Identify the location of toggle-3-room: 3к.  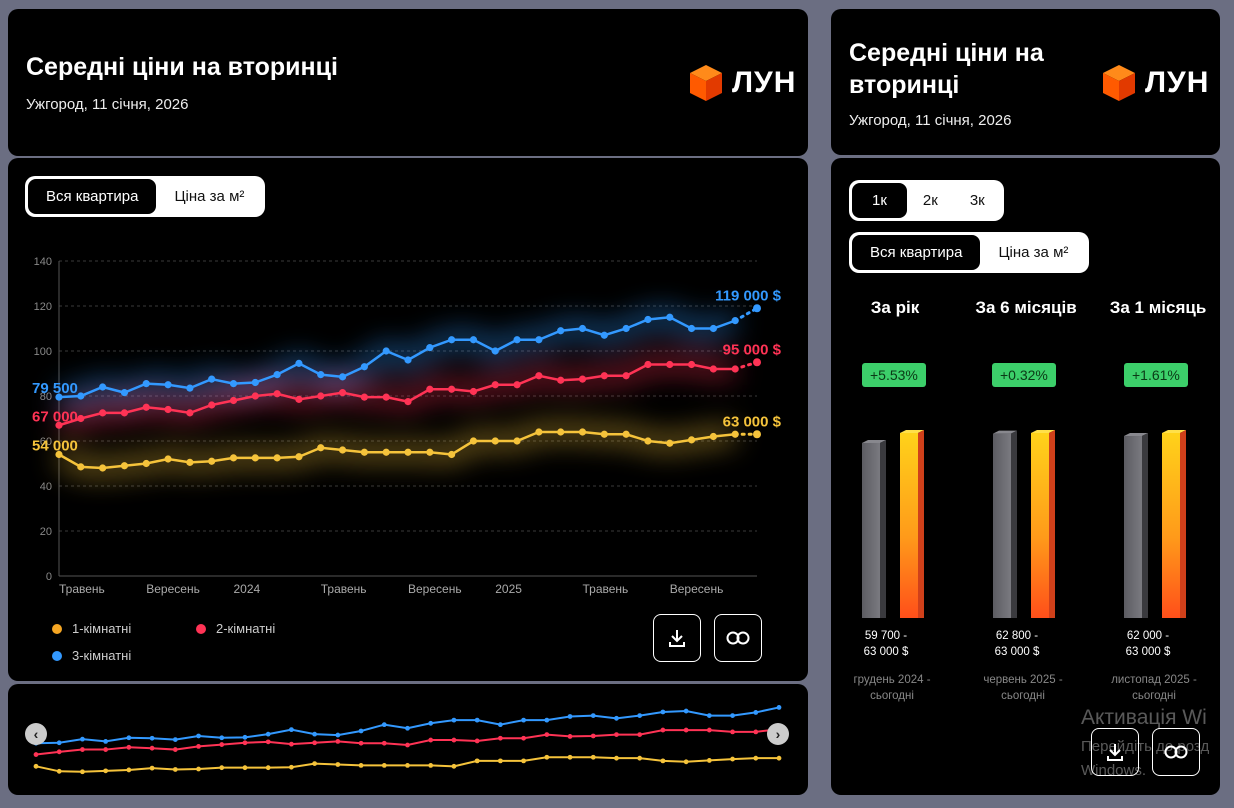
(977, 200).